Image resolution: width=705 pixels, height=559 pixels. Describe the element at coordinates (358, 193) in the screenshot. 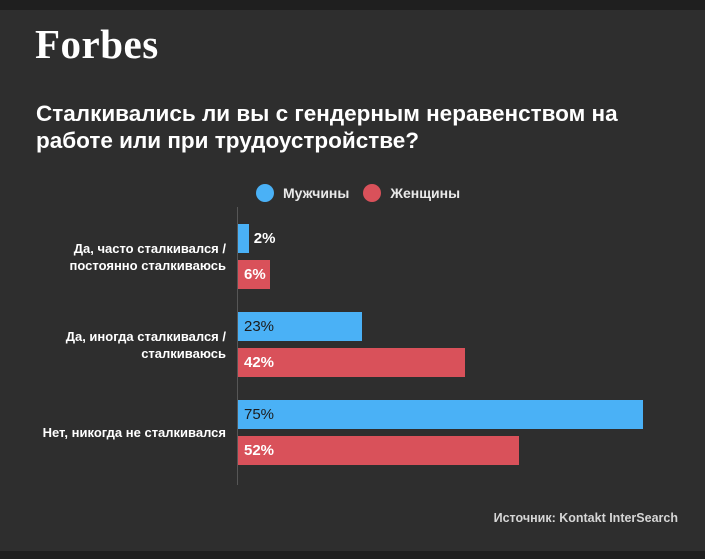

I see `chart-legend: Мужчины Женщины` at that location.